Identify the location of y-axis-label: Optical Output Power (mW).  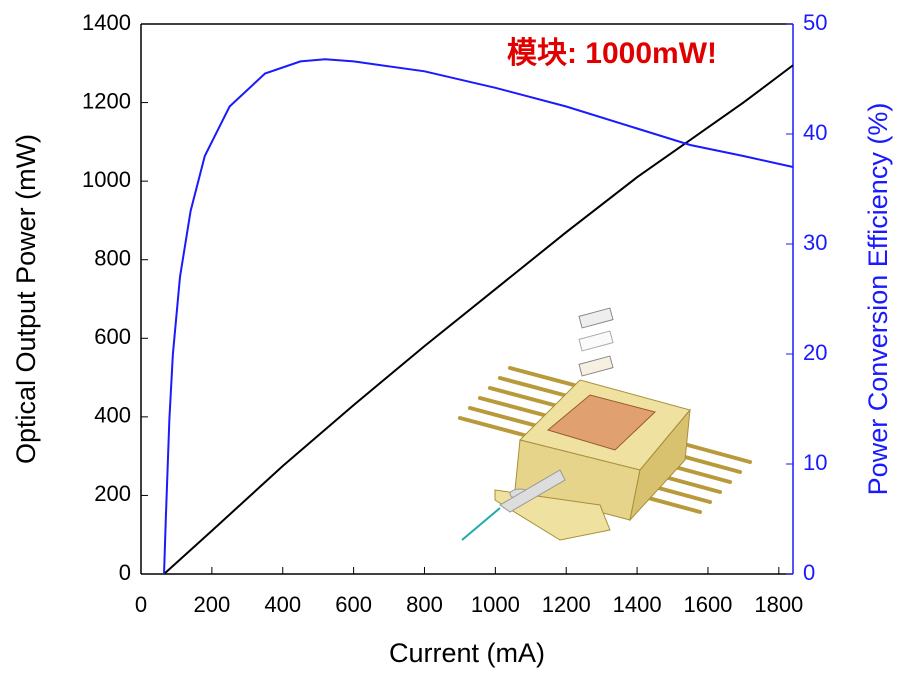
(26, 299).